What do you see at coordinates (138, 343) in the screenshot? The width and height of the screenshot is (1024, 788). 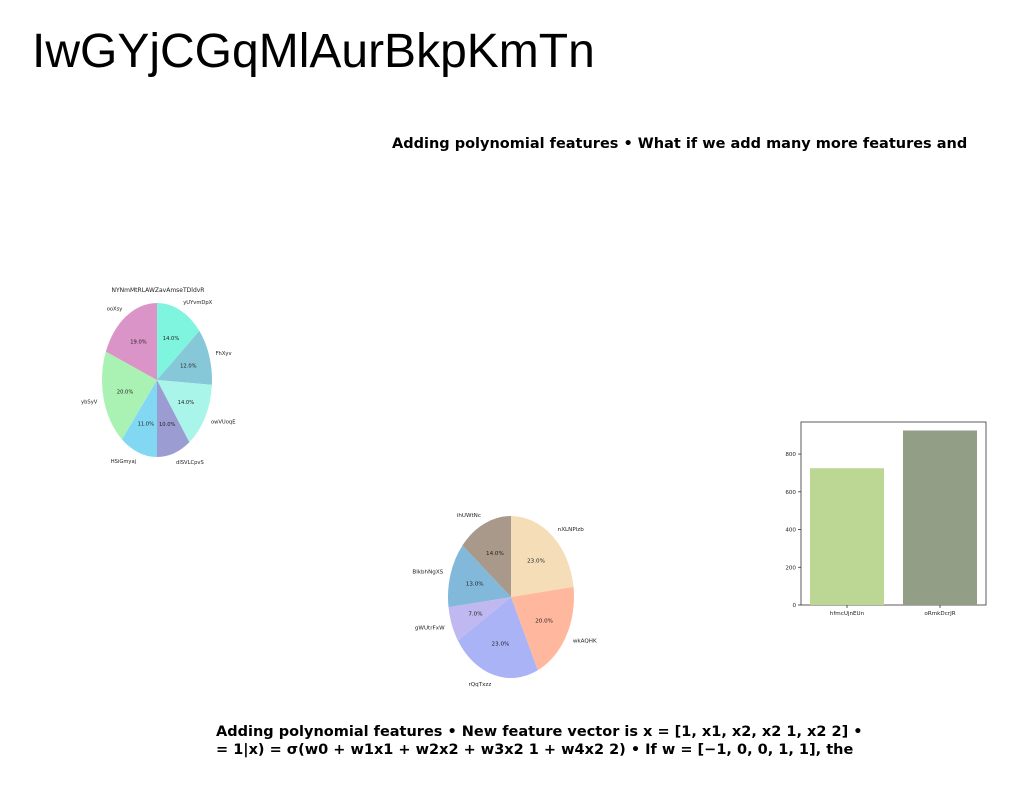 I see `pie-1-value-label-6: 19.0%` at bounding box center [138, 343].